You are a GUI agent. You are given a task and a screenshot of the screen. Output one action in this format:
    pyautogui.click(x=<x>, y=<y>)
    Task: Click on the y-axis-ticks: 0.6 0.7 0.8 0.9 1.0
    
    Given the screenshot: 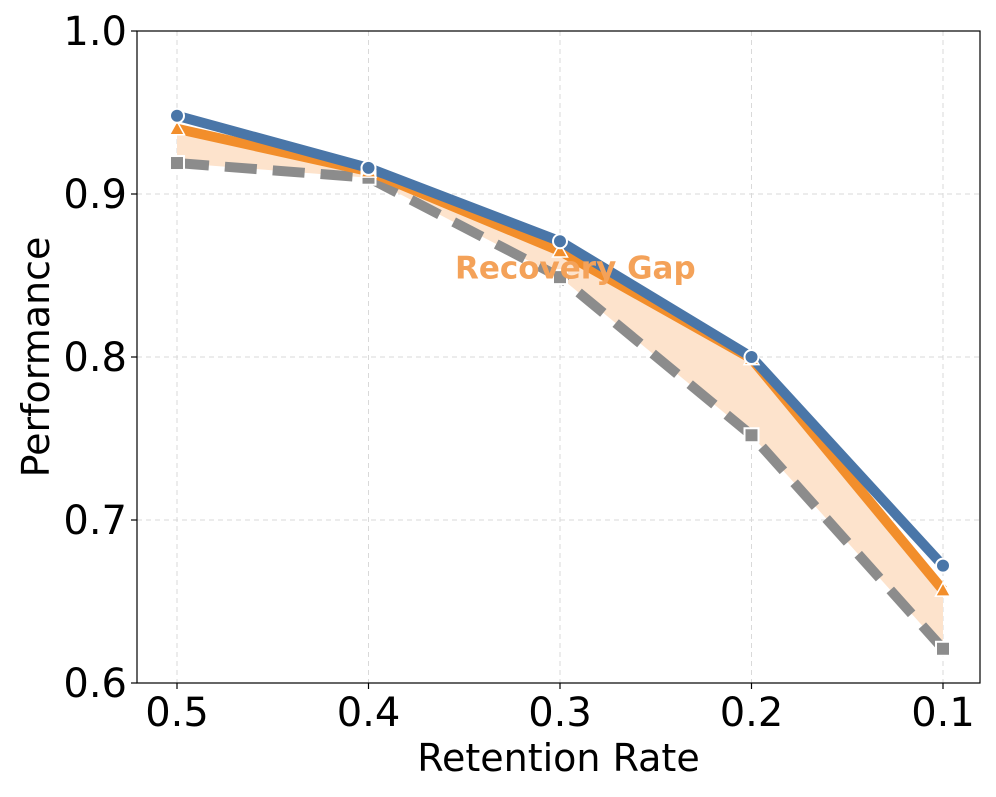 What is the action you would take?
    pyautogui.click(x=100, y=358)
    